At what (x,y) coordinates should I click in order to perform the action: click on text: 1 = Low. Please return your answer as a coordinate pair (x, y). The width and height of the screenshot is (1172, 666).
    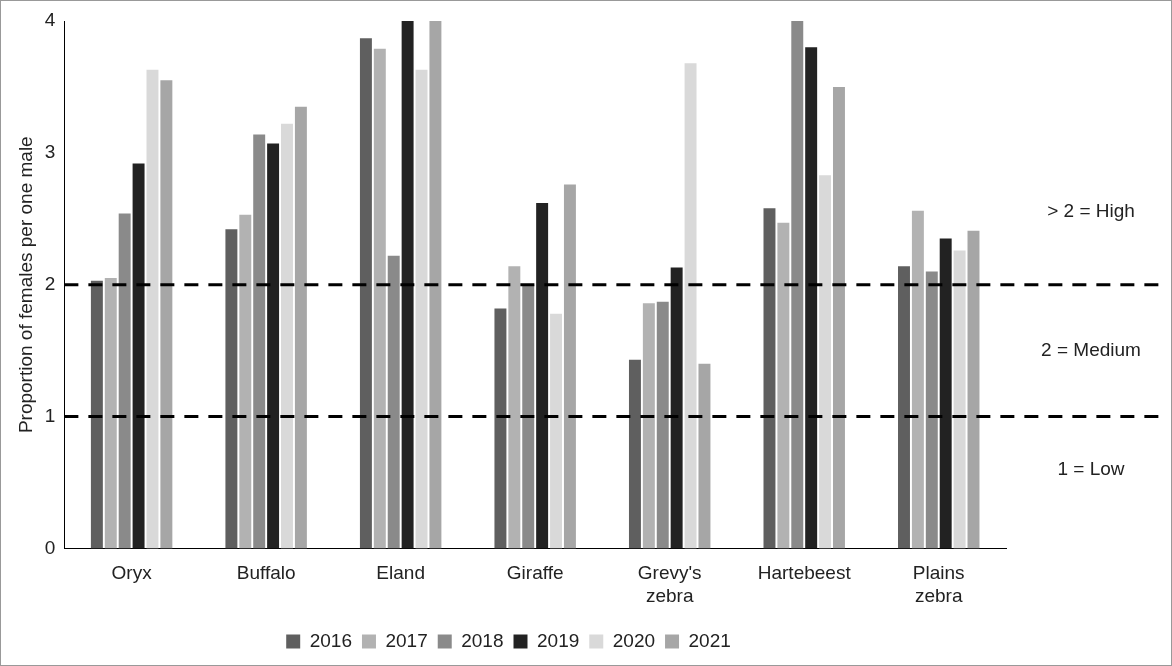
    Looking at the image, I should click on (1091, 468).